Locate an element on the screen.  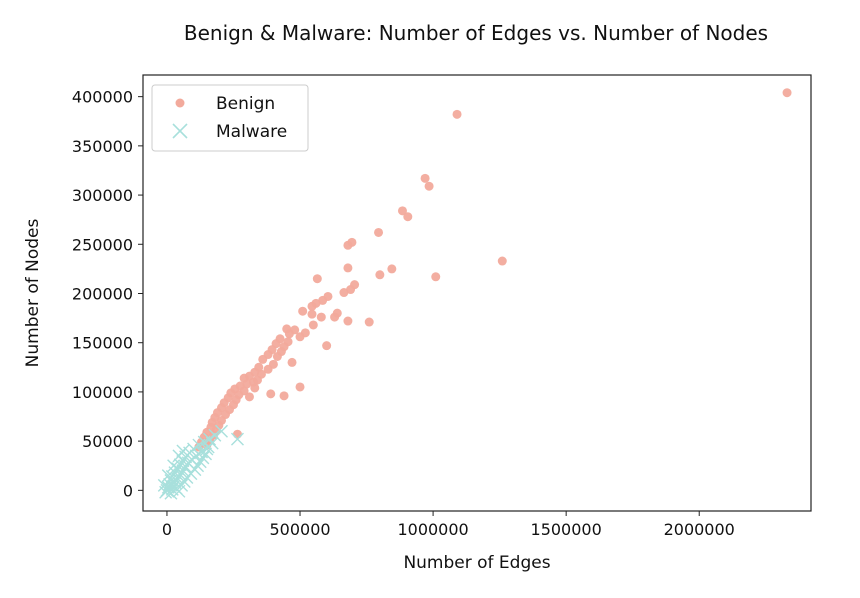
legend-benign-label: Benign is located at coordinates (245, 104).